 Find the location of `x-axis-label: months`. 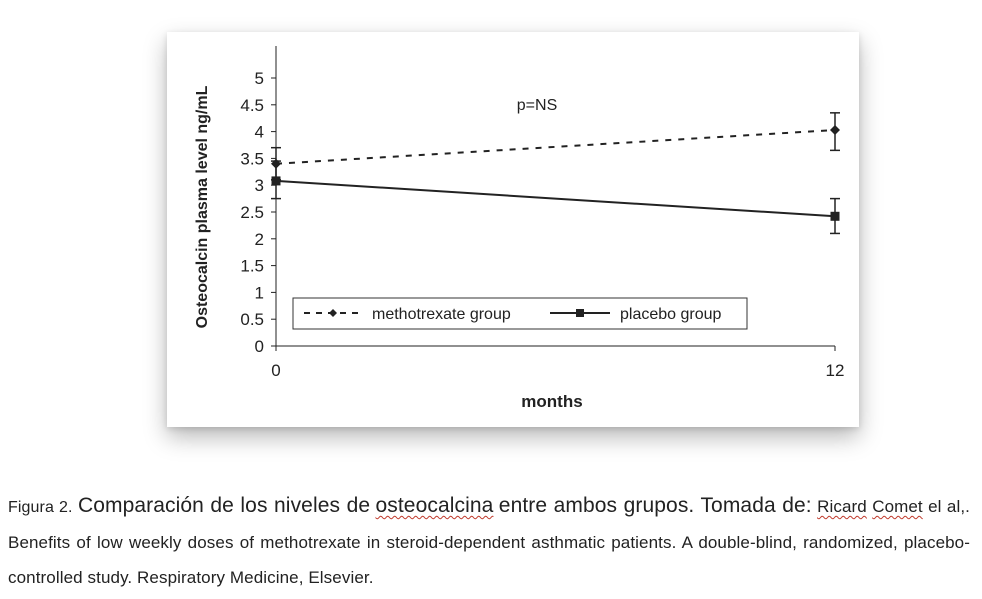

x-axis-label: months is located at coordinates (551, 401).